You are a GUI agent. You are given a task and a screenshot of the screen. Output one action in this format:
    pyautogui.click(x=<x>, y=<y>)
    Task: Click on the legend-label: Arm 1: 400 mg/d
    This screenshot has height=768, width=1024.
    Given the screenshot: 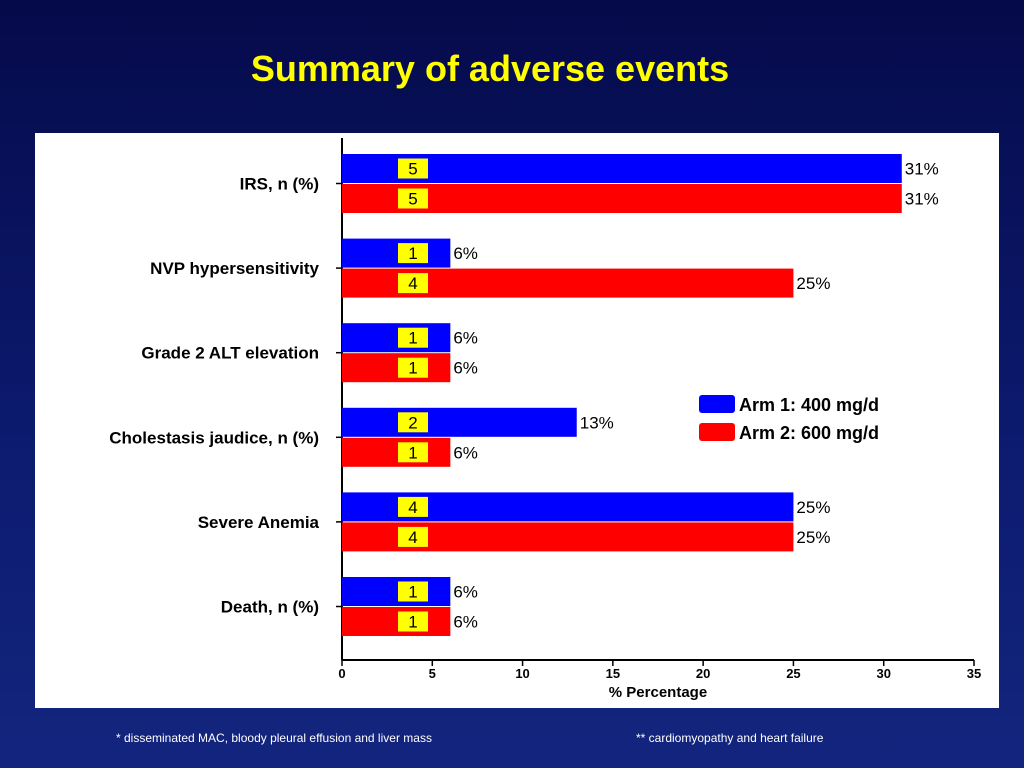 What is the action you would take?
    pyautogui.click(x=809, y=405)
    